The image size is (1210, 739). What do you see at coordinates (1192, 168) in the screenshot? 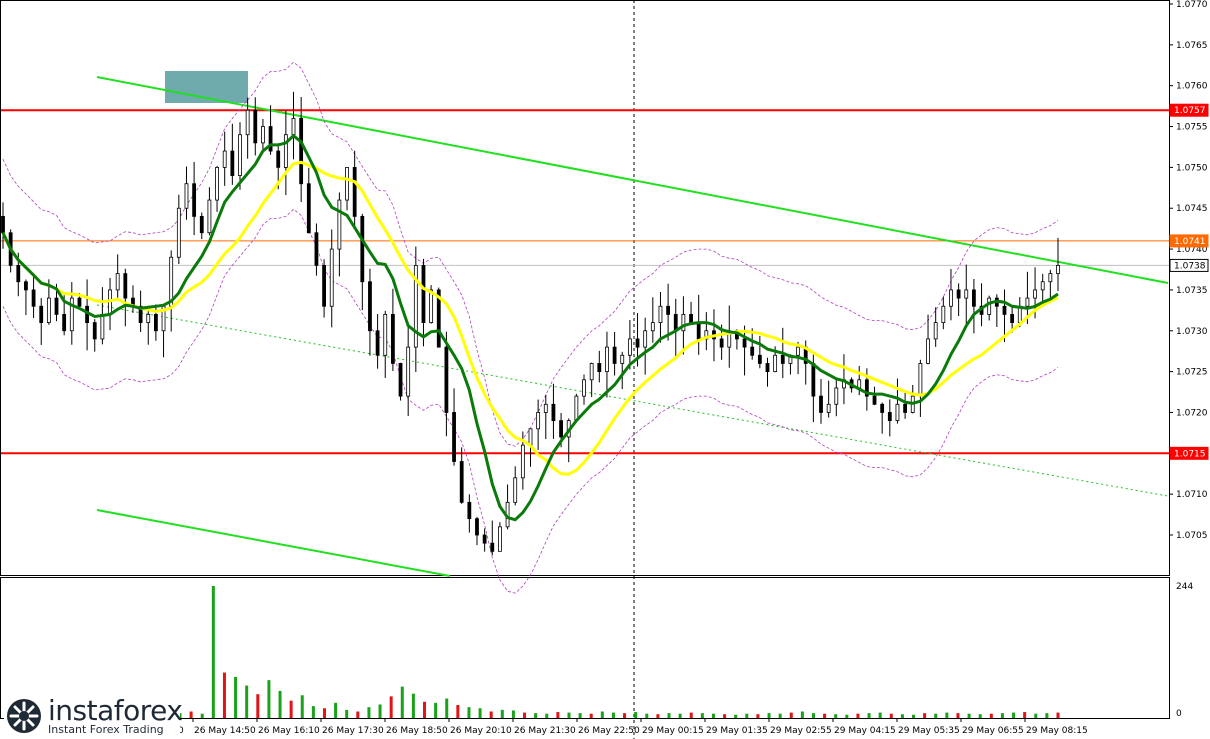
I see `price-tick-label: 1.0750` at bounding box center [1192, 168].